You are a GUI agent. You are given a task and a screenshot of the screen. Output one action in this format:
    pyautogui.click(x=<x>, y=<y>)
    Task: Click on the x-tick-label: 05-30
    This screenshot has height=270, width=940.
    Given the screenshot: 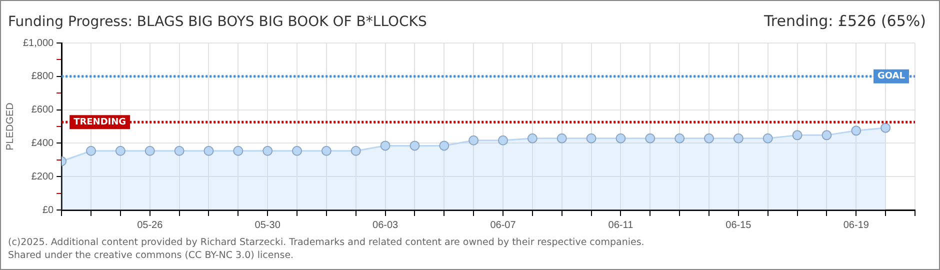 What is the action you would take?
    pyautogui.click(x=267, y=225)
    